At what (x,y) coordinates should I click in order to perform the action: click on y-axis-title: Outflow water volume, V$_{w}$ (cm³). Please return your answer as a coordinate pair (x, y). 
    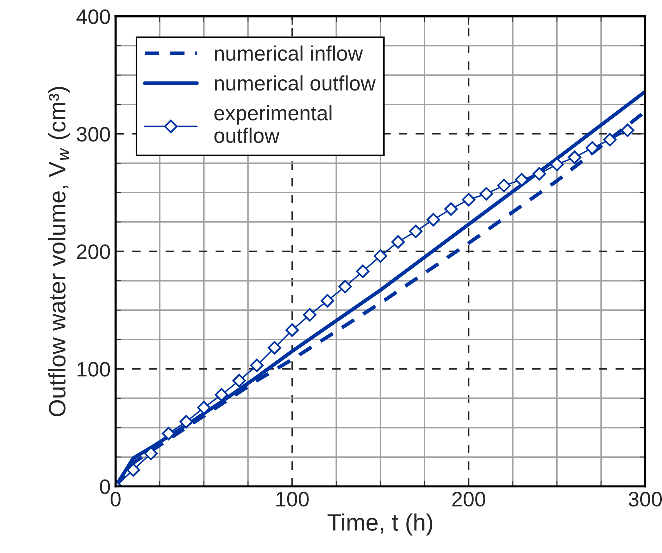
    Looking at the image, I should click on (59, 251).